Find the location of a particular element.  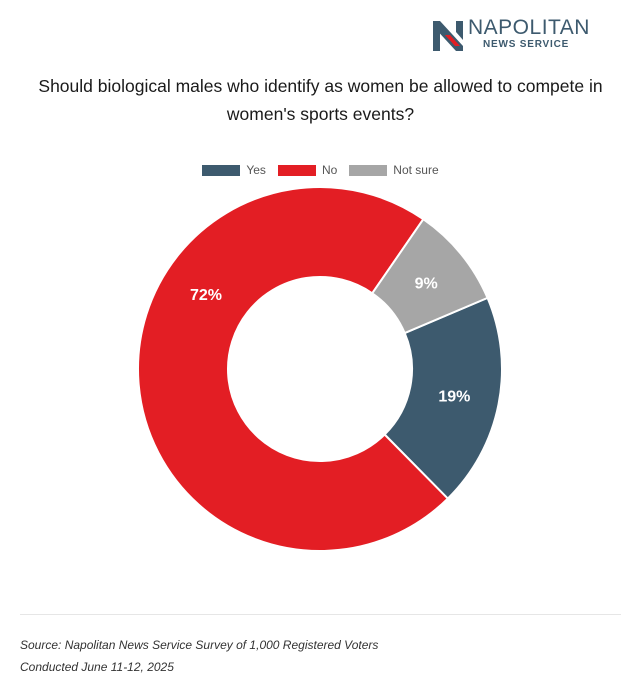

legend-item-no: No is located at coordinates (307, 170).